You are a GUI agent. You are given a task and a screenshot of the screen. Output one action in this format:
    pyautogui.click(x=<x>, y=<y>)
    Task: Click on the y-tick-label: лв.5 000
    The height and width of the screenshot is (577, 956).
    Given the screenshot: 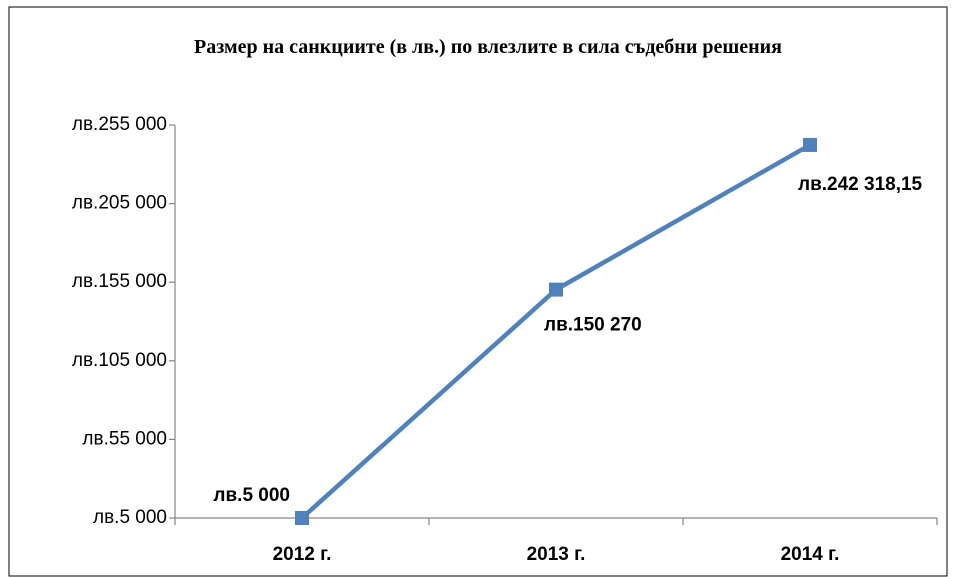 What is the action you would take?
    pyautogui.click(x=130, y=517)
    